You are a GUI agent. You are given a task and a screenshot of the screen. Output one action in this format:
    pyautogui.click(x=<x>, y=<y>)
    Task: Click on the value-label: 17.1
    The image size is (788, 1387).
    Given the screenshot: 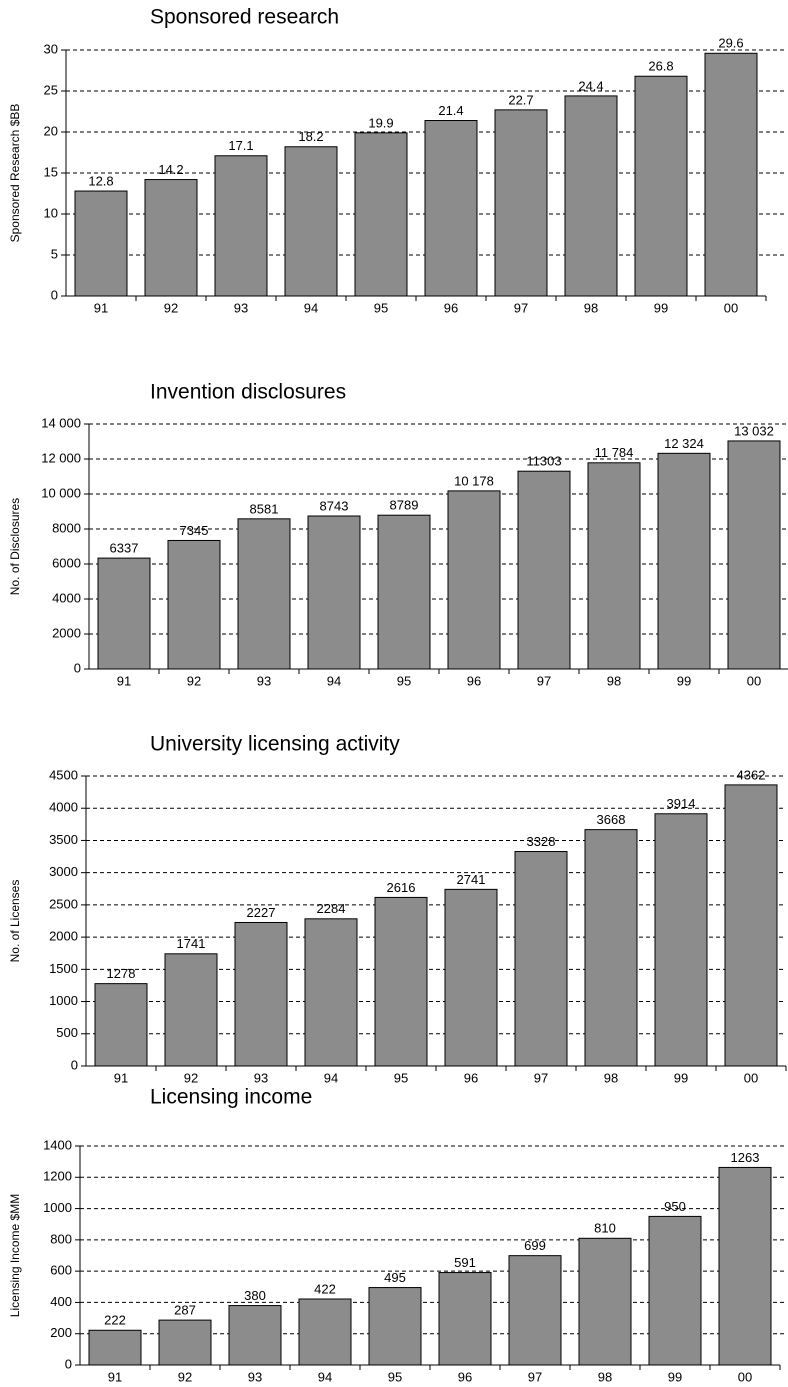 What is the action you would take?
    pyautogui.click(x=240, y=145)
    